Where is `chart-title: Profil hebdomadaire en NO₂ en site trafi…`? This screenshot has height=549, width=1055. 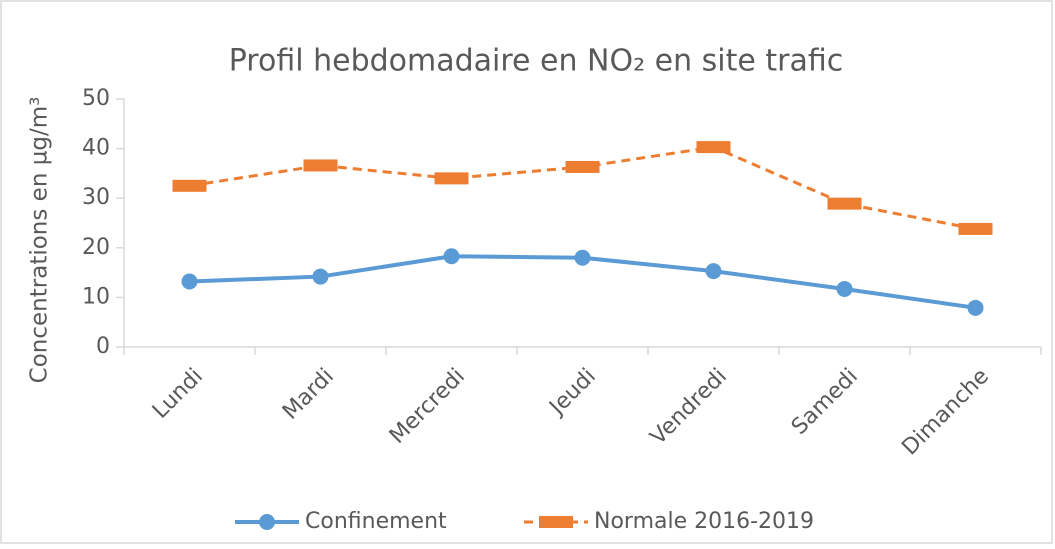 chart-title: Profil hebdomadaire en NO₂ en site trafi… is located at coordinates (536, 61).